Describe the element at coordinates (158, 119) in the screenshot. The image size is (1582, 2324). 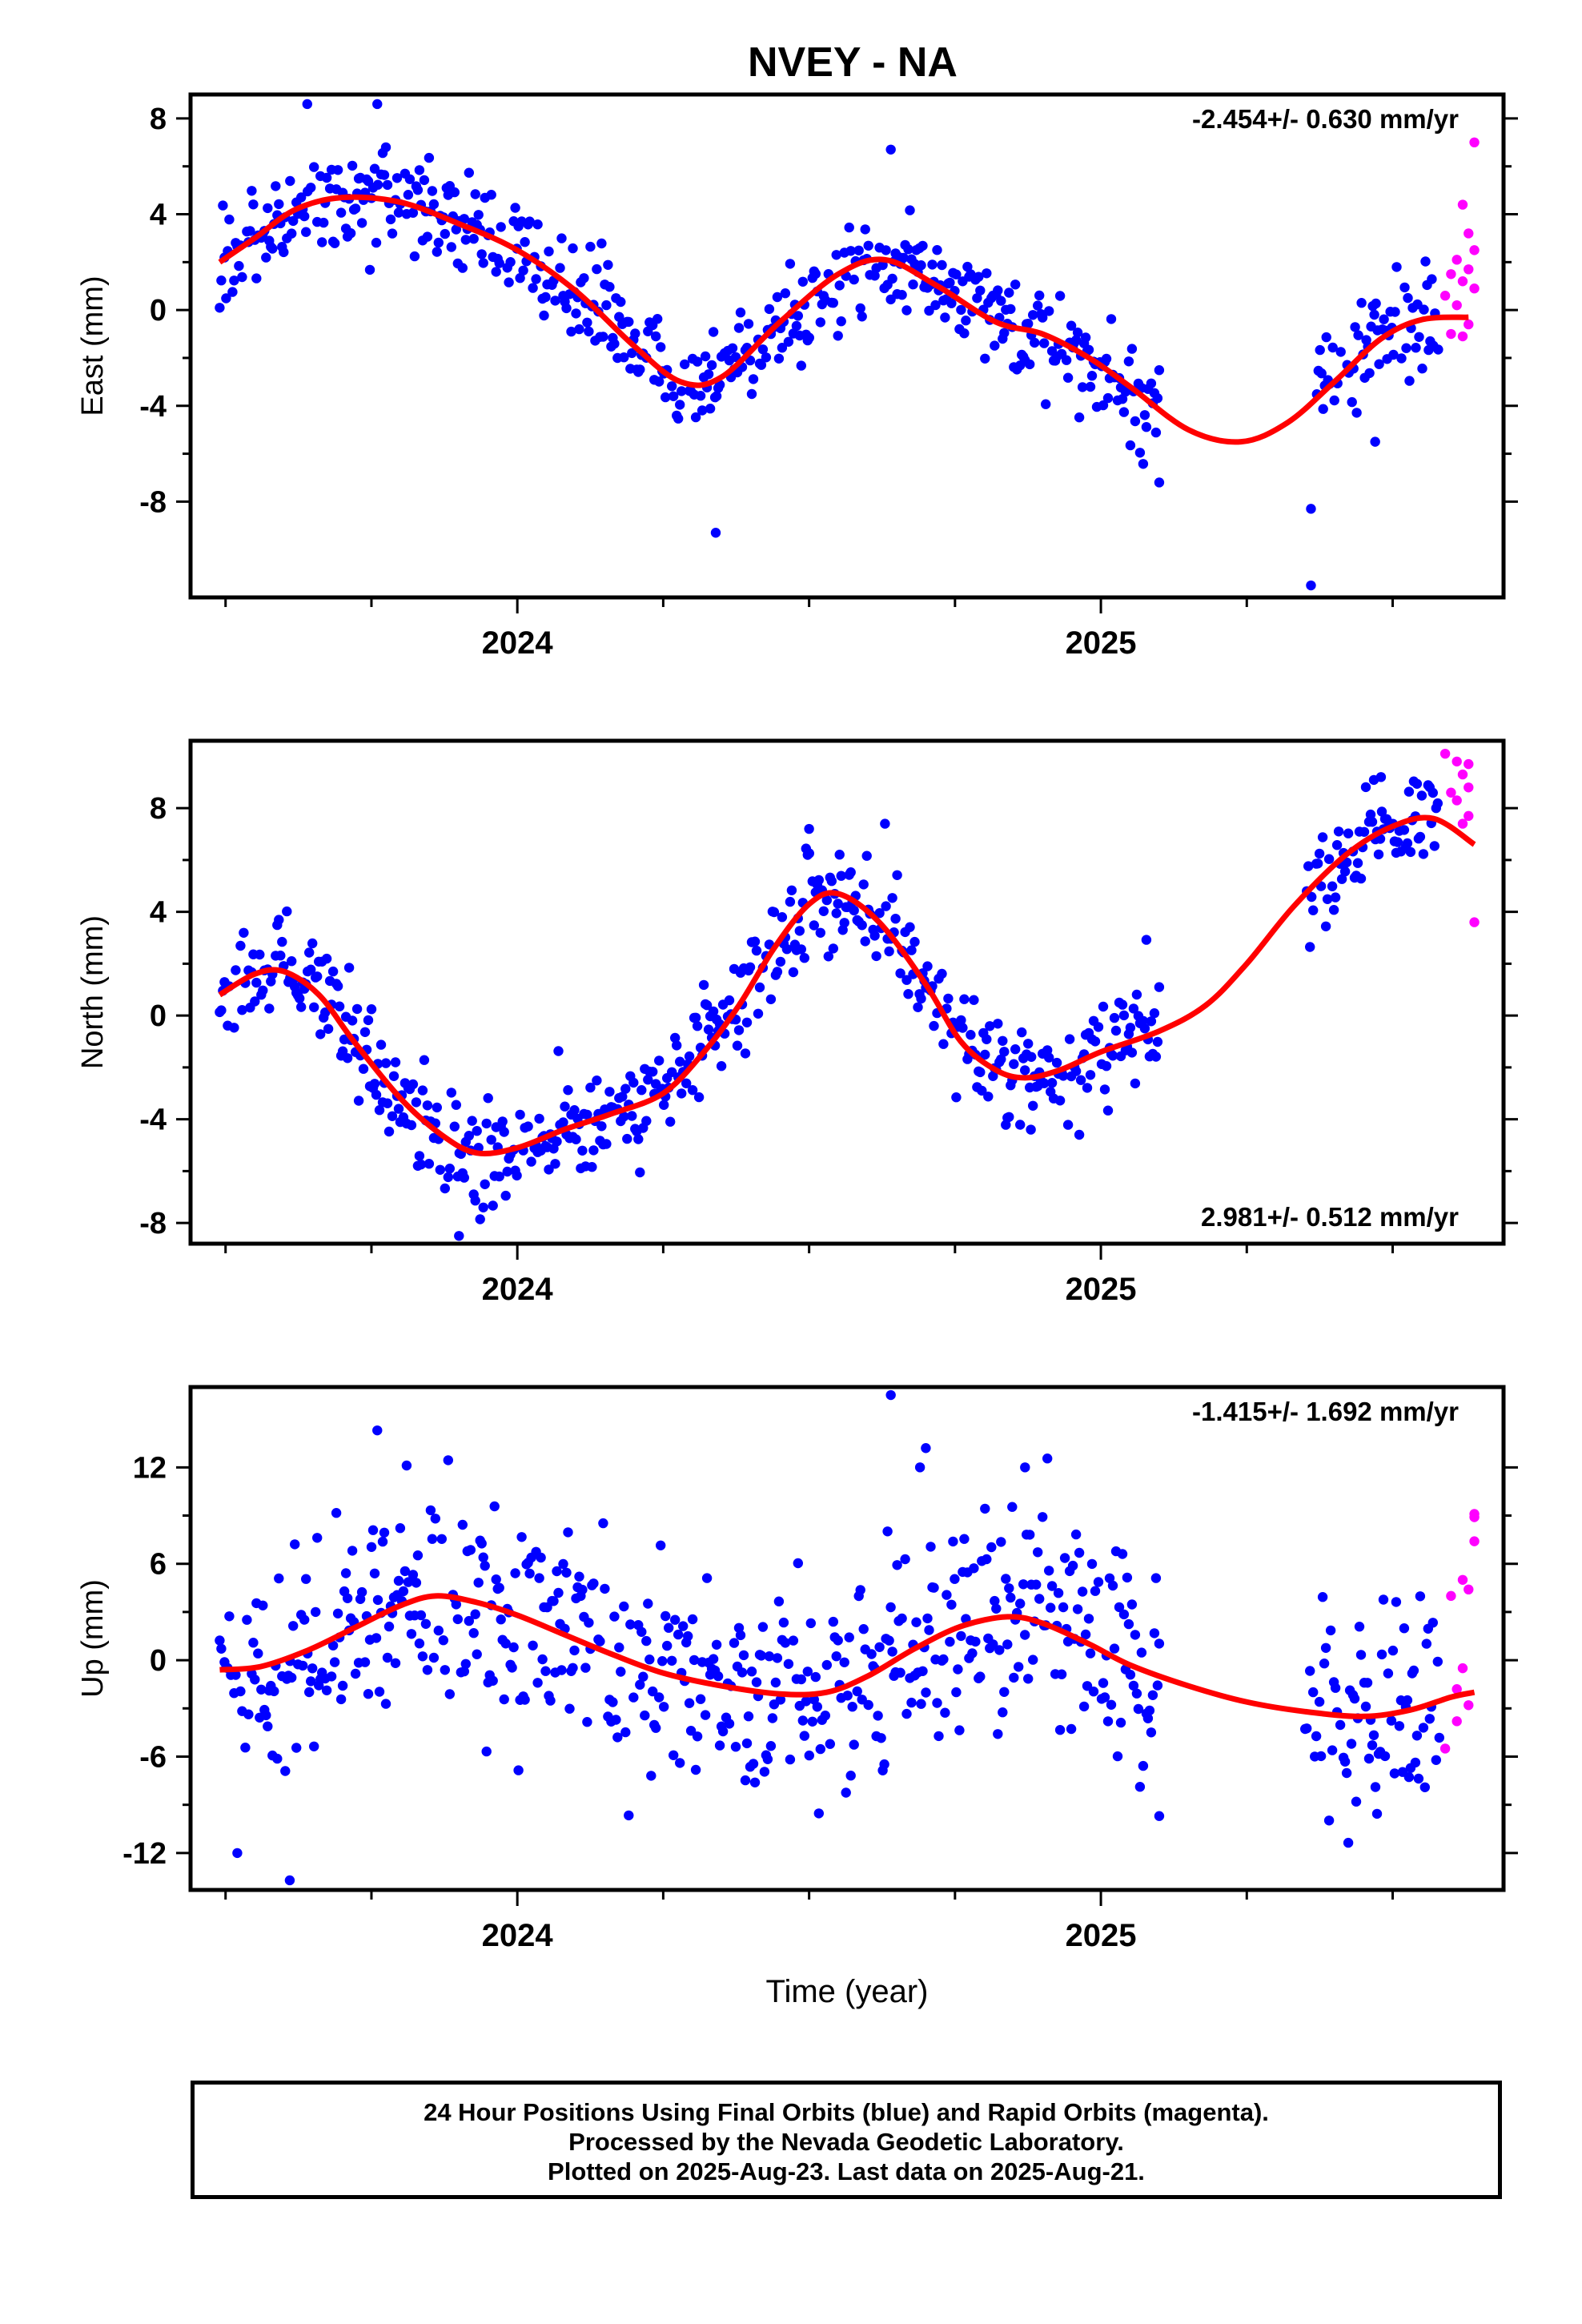
I see `y-tick-label: 8` at that location.